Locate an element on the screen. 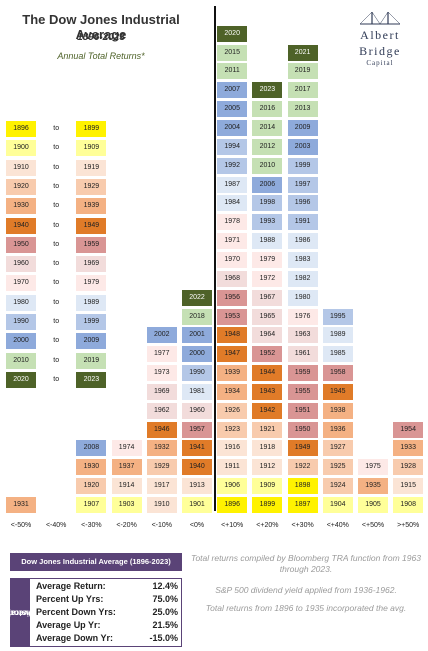 This screenshot has height=651, width=428. legend-to: 1959 is located at coordinates (91, 244).